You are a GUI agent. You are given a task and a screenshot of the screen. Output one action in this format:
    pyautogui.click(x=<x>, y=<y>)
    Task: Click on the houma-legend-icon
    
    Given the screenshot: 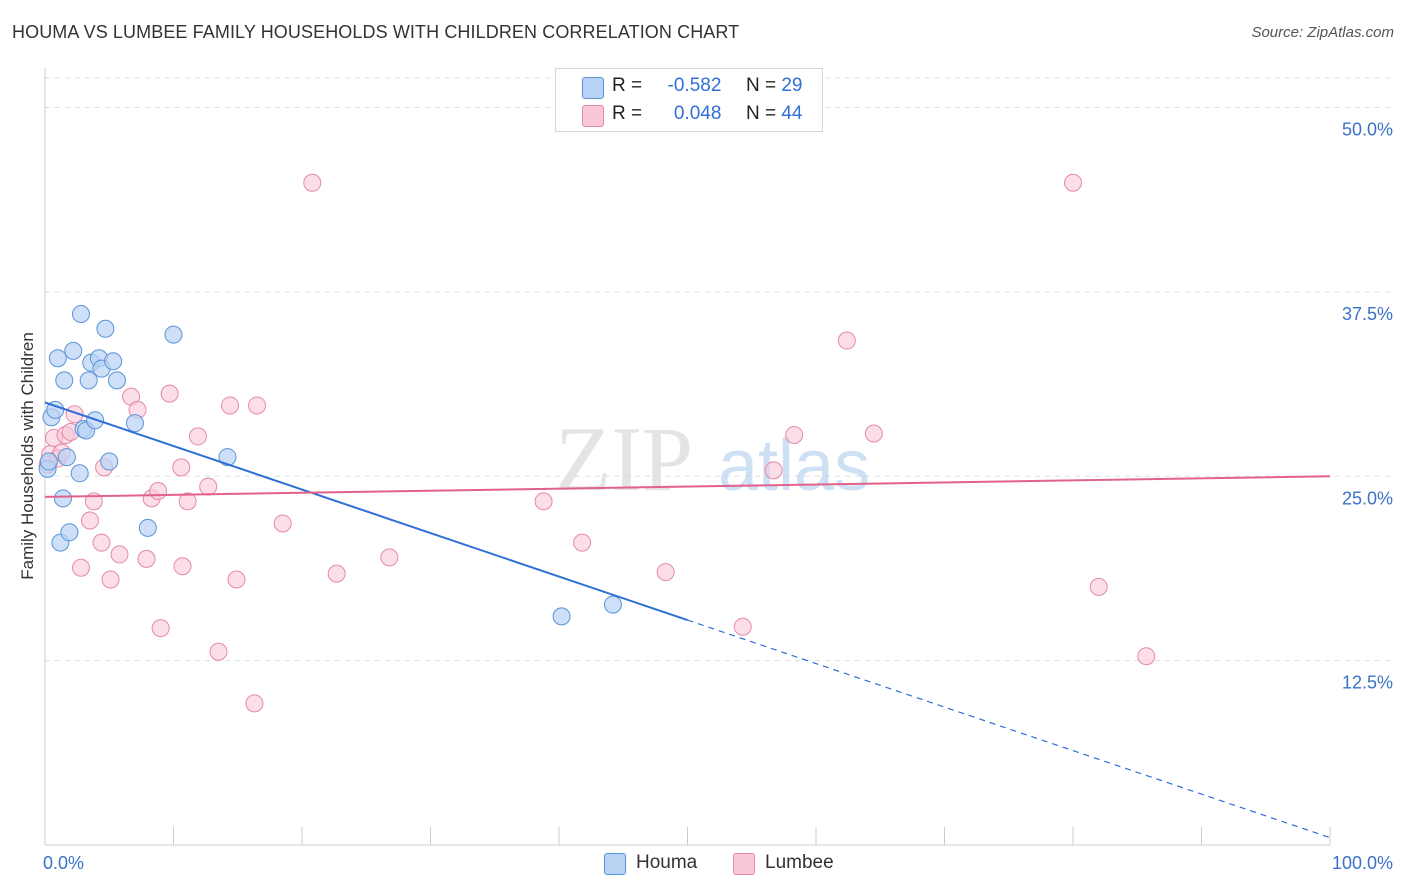 What is the action you would take?
    pyautogui.click(x=615, y=864)
    